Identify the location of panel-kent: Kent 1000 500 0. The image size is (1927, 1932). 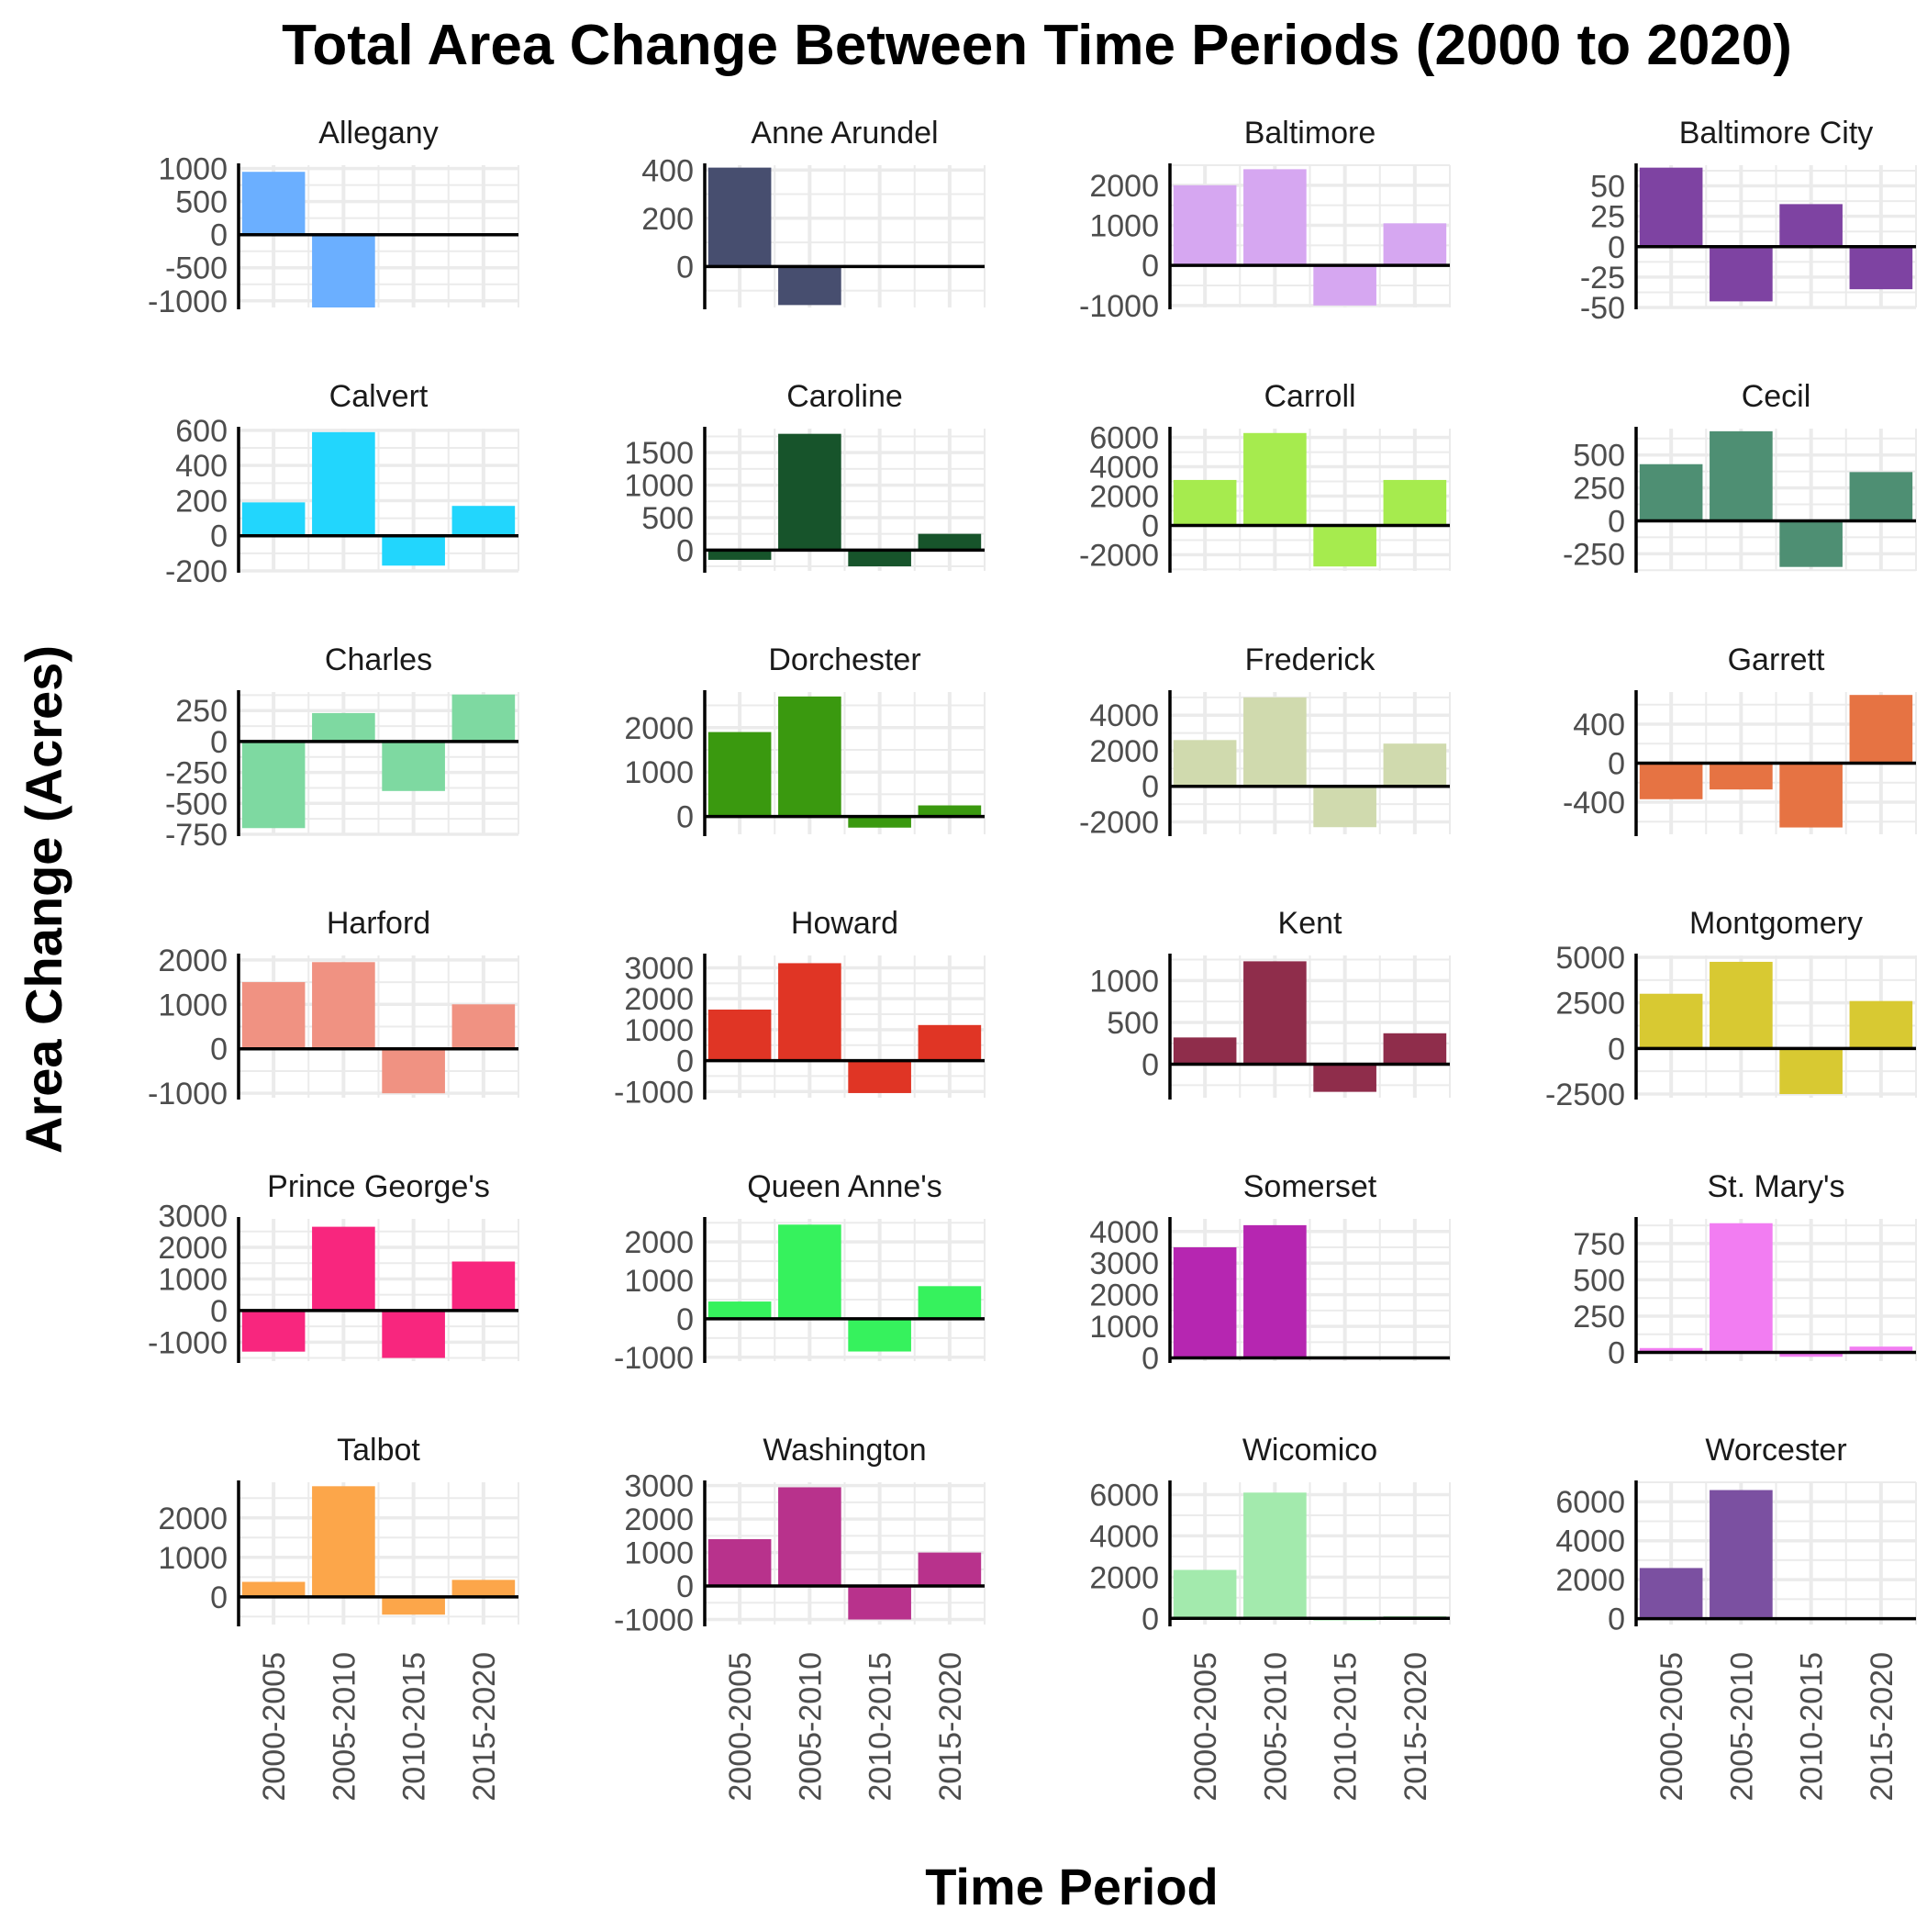
(1270, 1003).